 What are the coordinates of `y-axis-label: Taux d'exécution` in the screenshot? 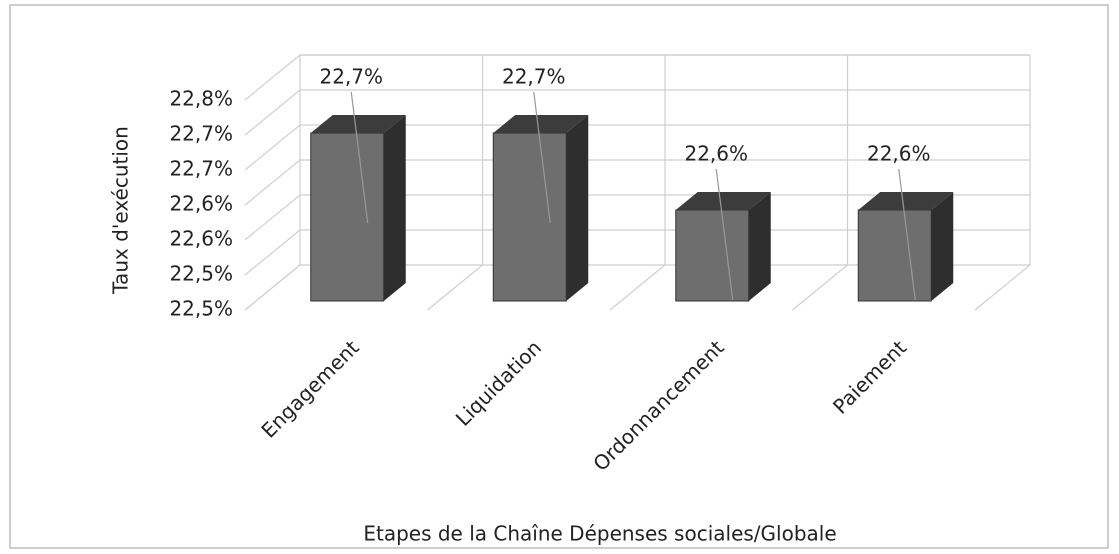 It's located at (121, 210).